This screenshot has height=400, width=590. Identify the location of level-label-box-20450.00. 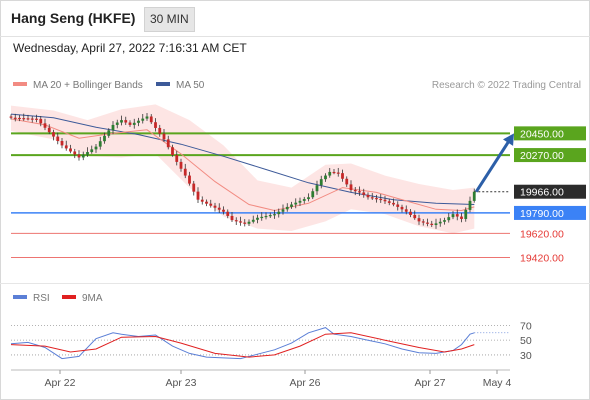
(550, 133).